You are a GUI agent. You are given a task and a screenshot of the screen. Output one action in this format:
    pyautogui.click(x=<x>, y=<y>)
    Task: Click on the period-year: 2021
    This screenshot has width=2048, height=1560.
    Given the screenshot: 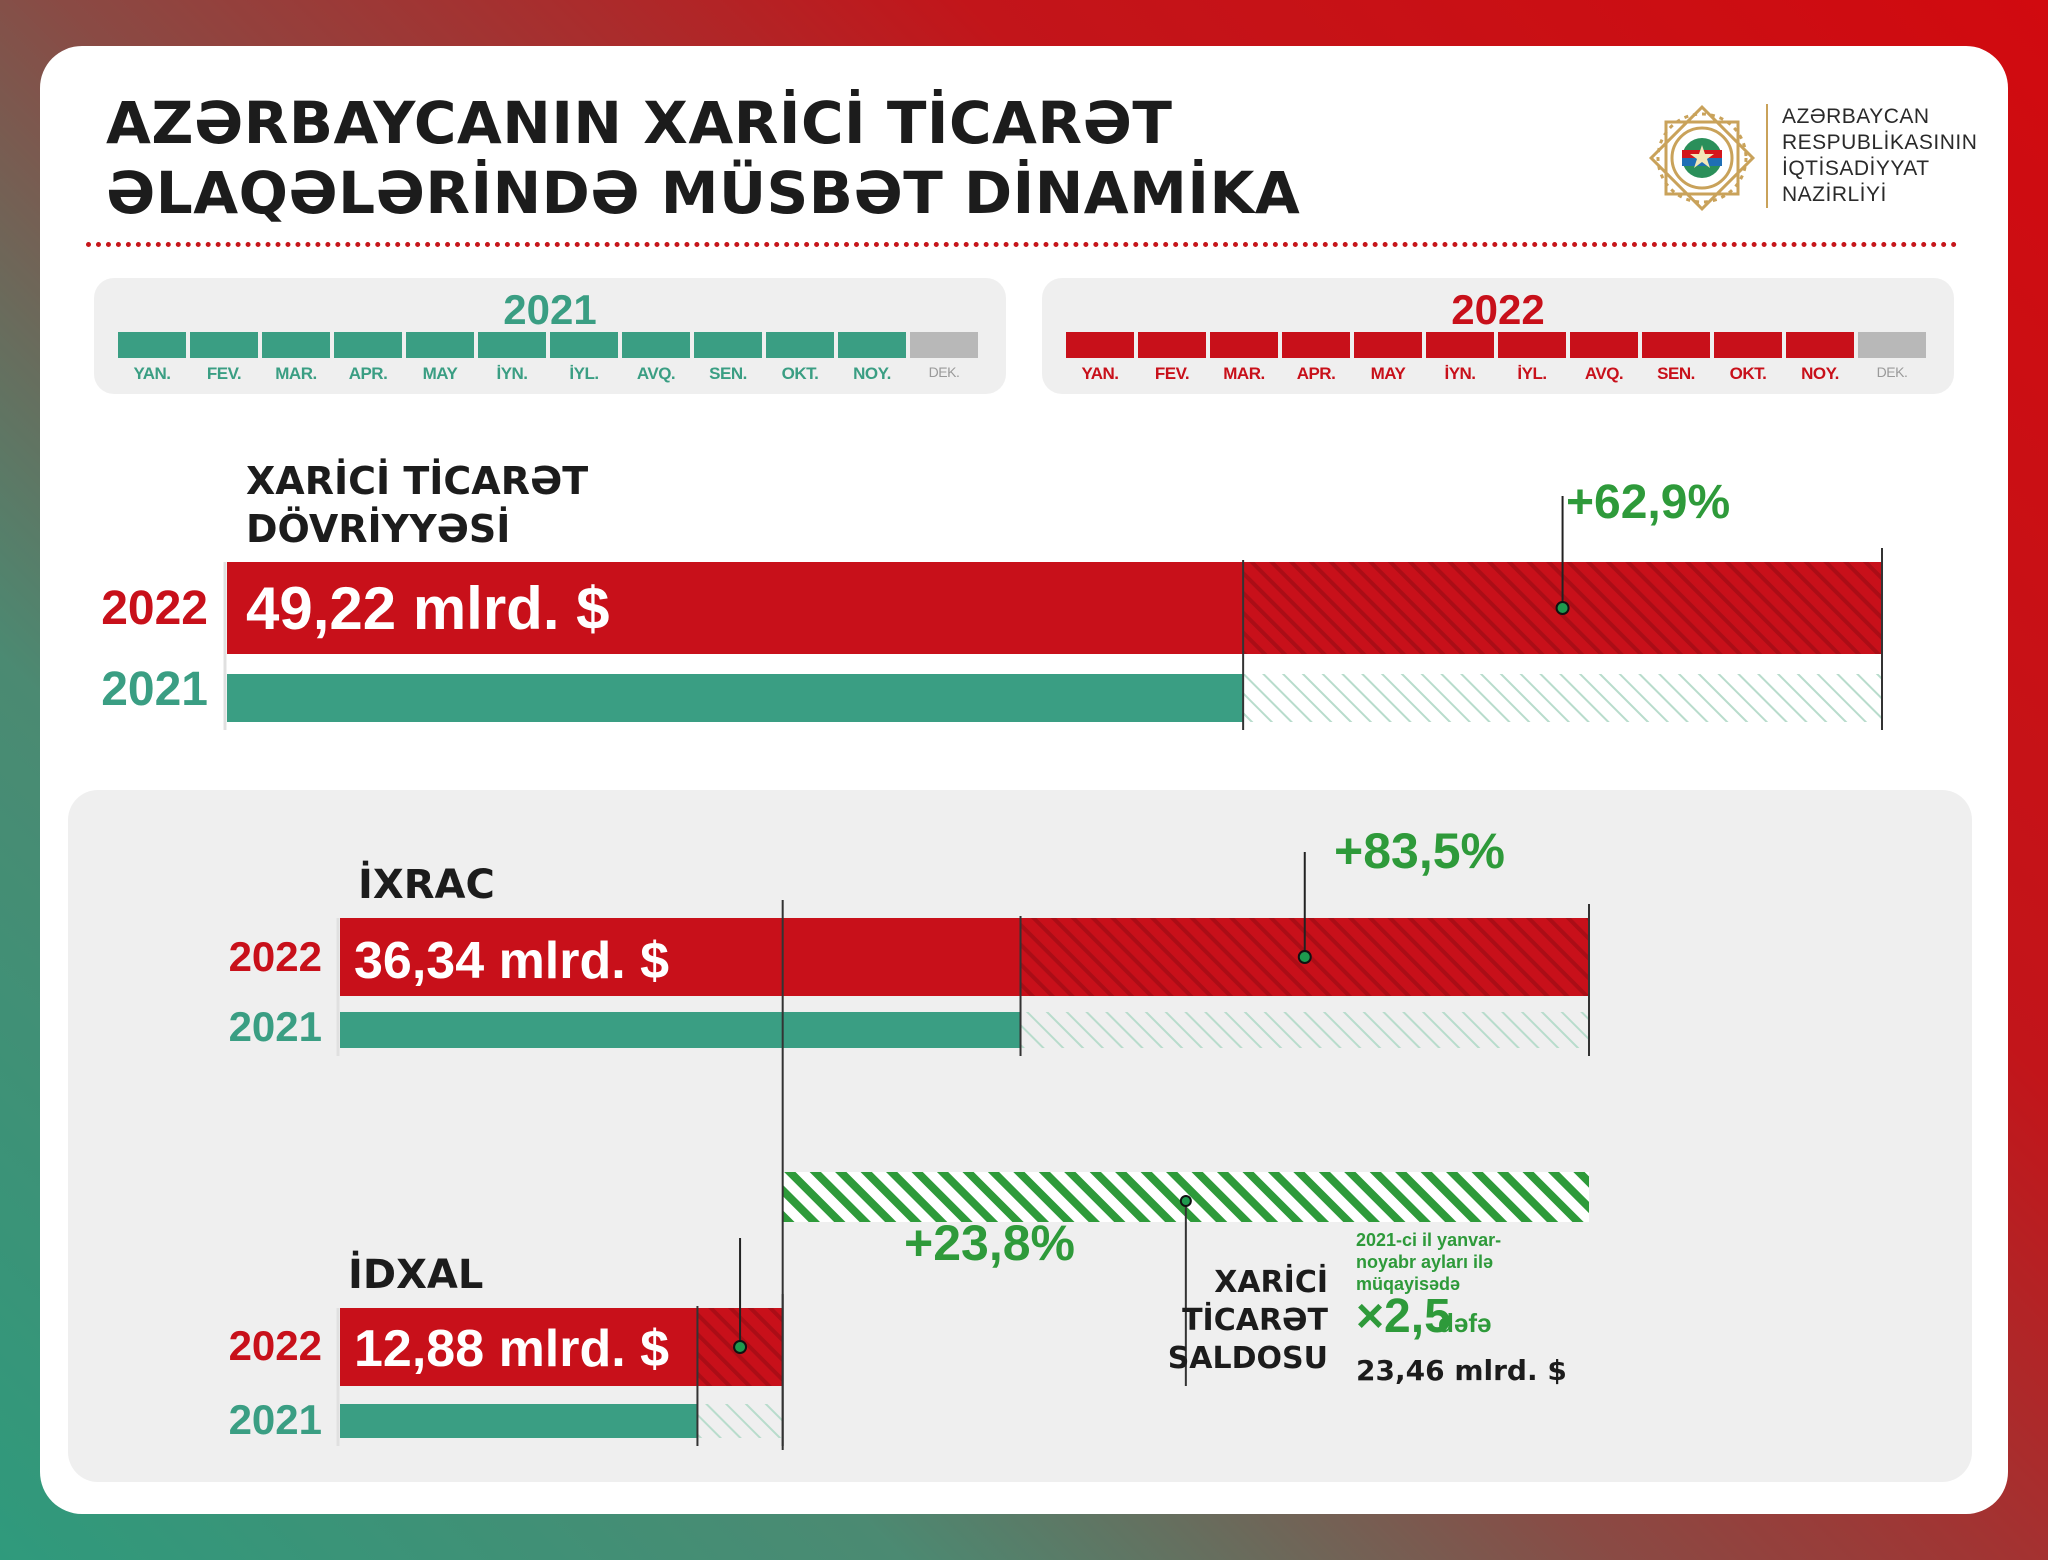 What is the action you would take?
    pyautogui.click(x=550, y=309)
    